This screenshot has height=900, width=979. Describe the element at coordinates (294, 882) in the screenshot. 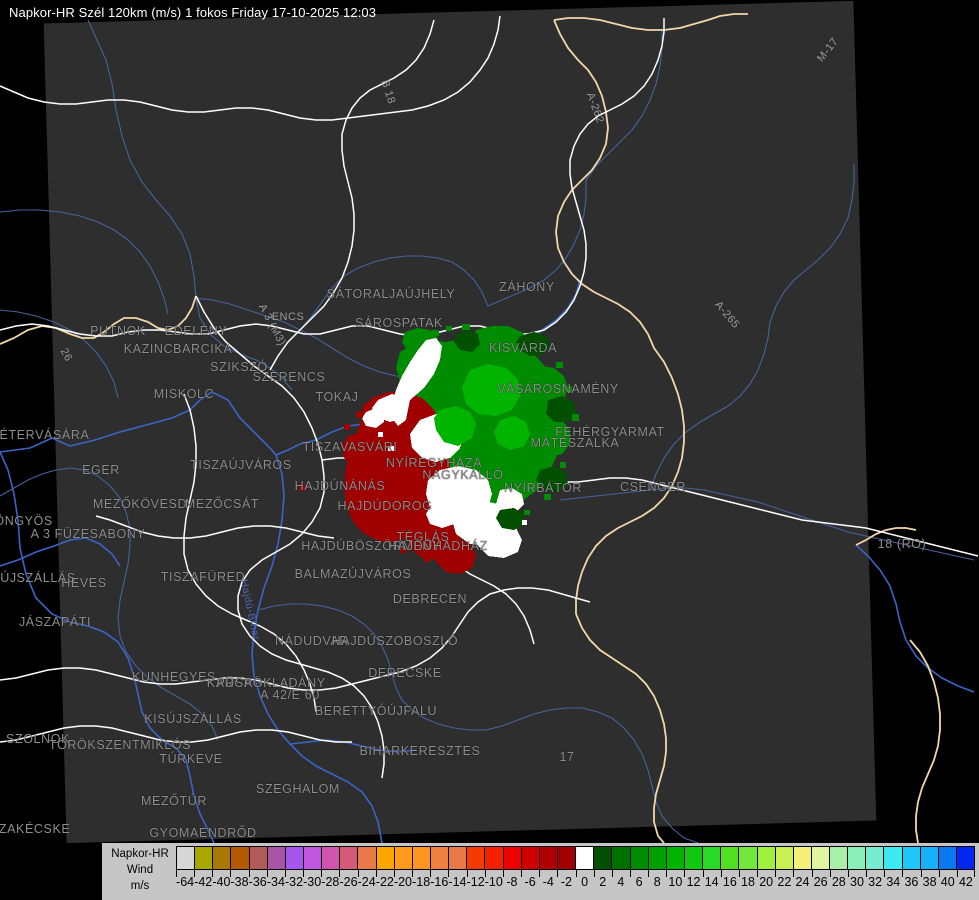

I see `colorbar-tick-label: -32` at that location.